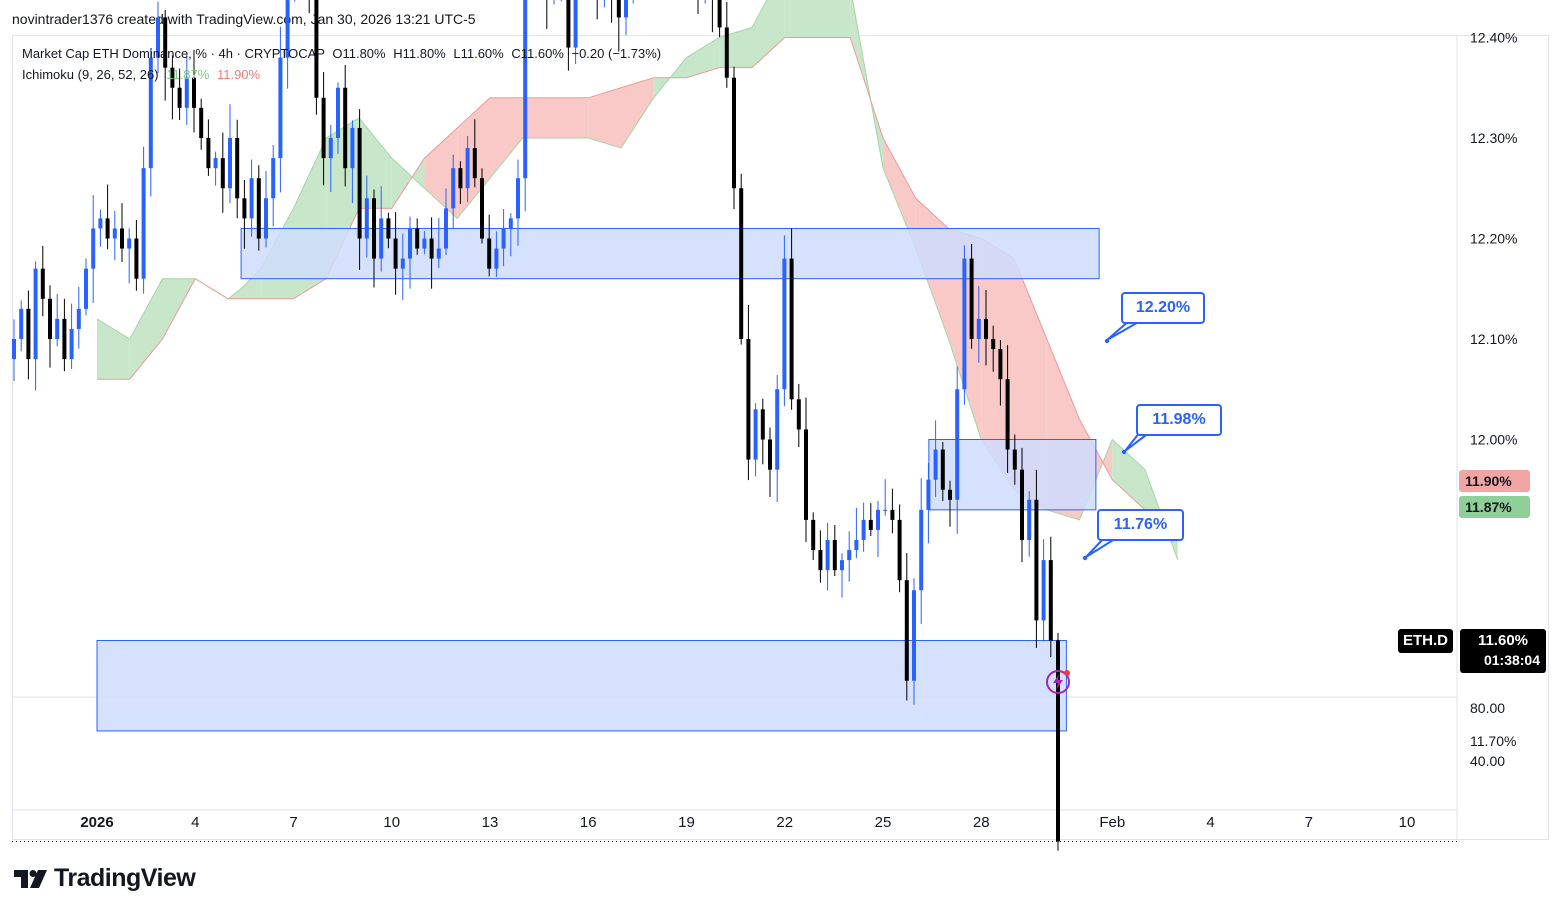 This screenshot has height=916, width=1563. What do you see at coordinates (1493, 38) in the screenshot?
I see `y-tick-label: 12.40%` at bounding box center [1493, 38].